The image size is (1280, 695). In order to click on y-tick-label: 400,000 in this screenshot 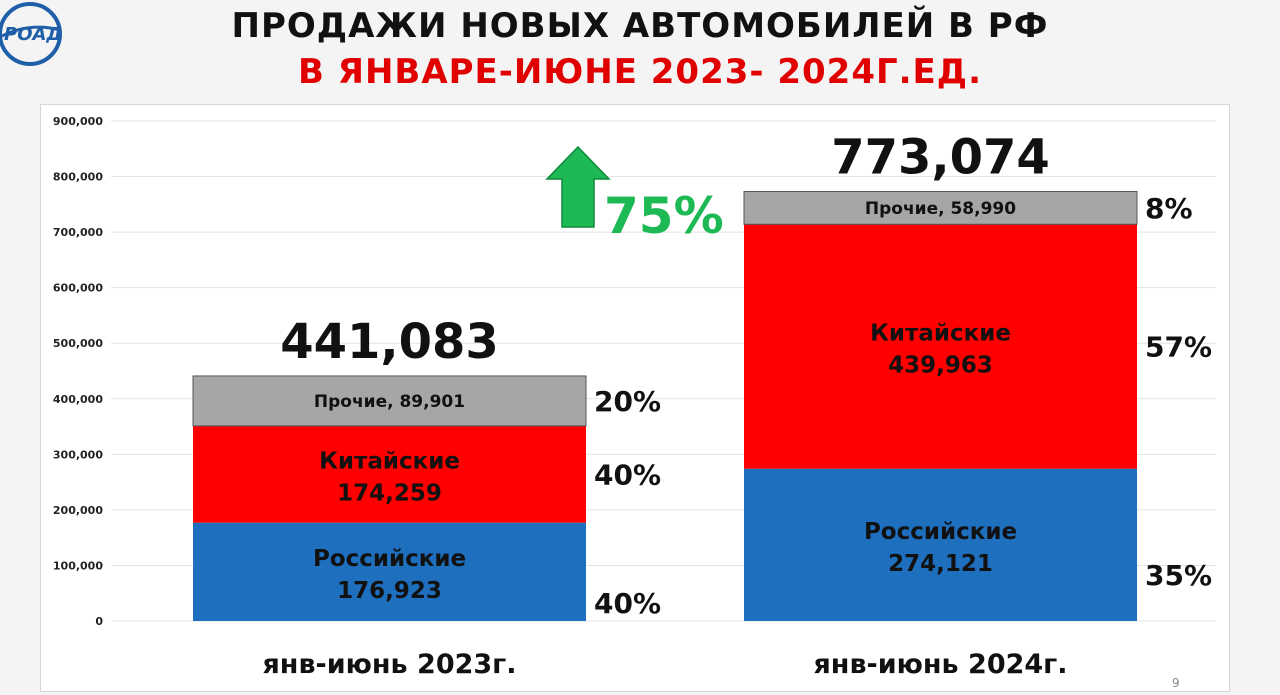, I will do `click(78, 399)`.